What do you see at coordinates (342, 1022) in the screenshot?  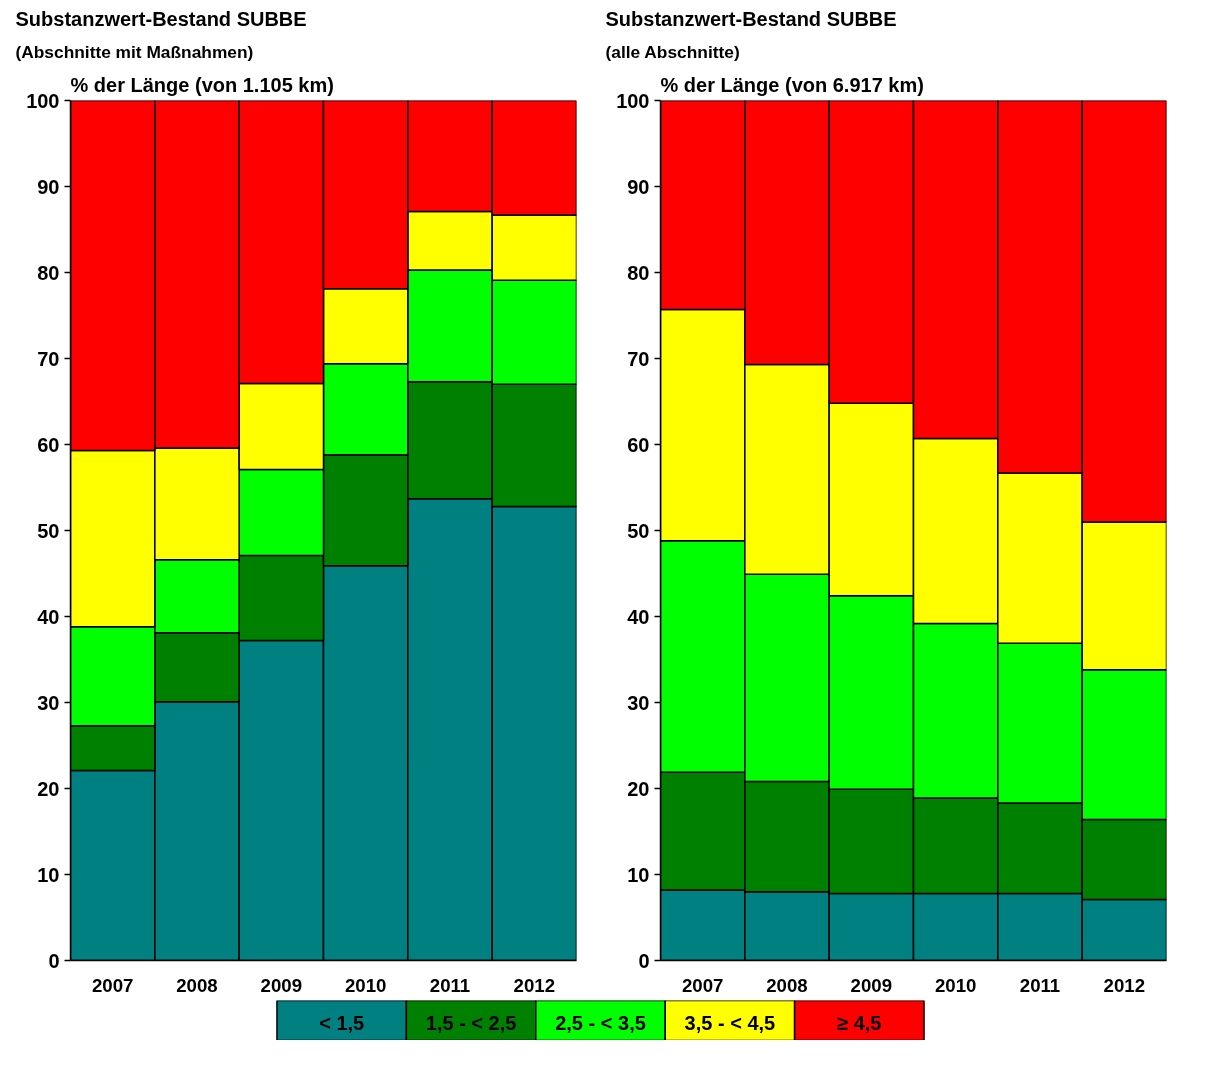 I see `text: < 1,5` at bounding box center [342, 1022].